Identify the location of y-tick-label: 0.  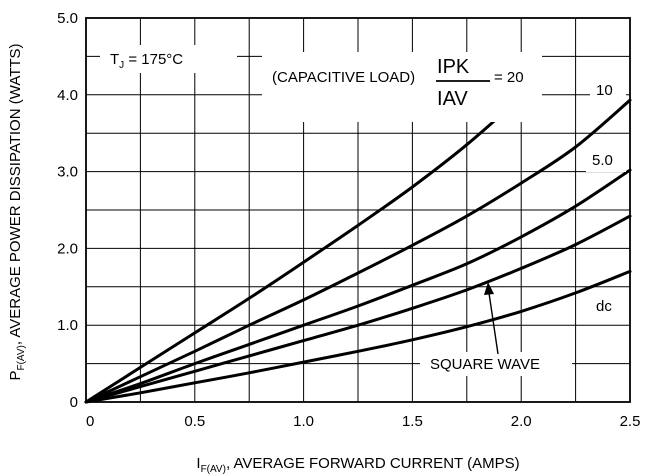
(74, 402).